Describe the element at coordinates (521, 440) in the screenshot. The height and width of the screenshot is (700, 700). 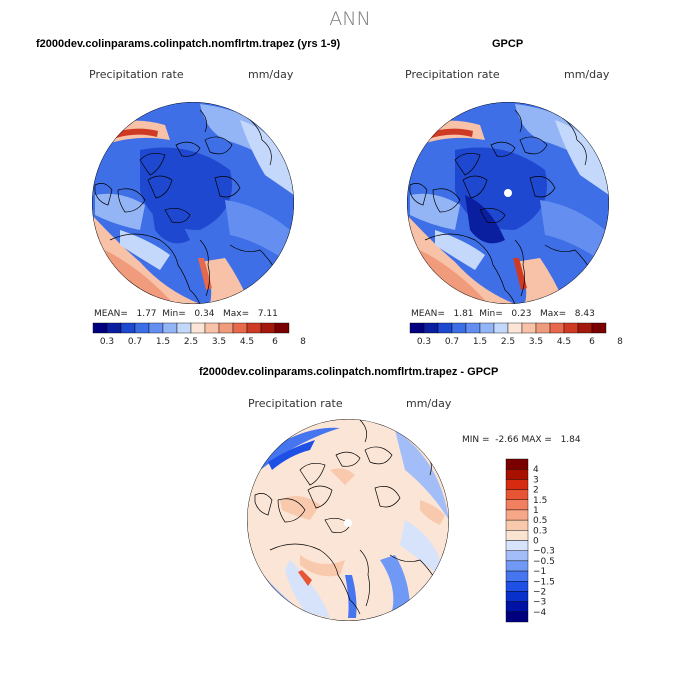
I see `panel3-stats: MIN = -2.66 MAX = 1.84` at that location.